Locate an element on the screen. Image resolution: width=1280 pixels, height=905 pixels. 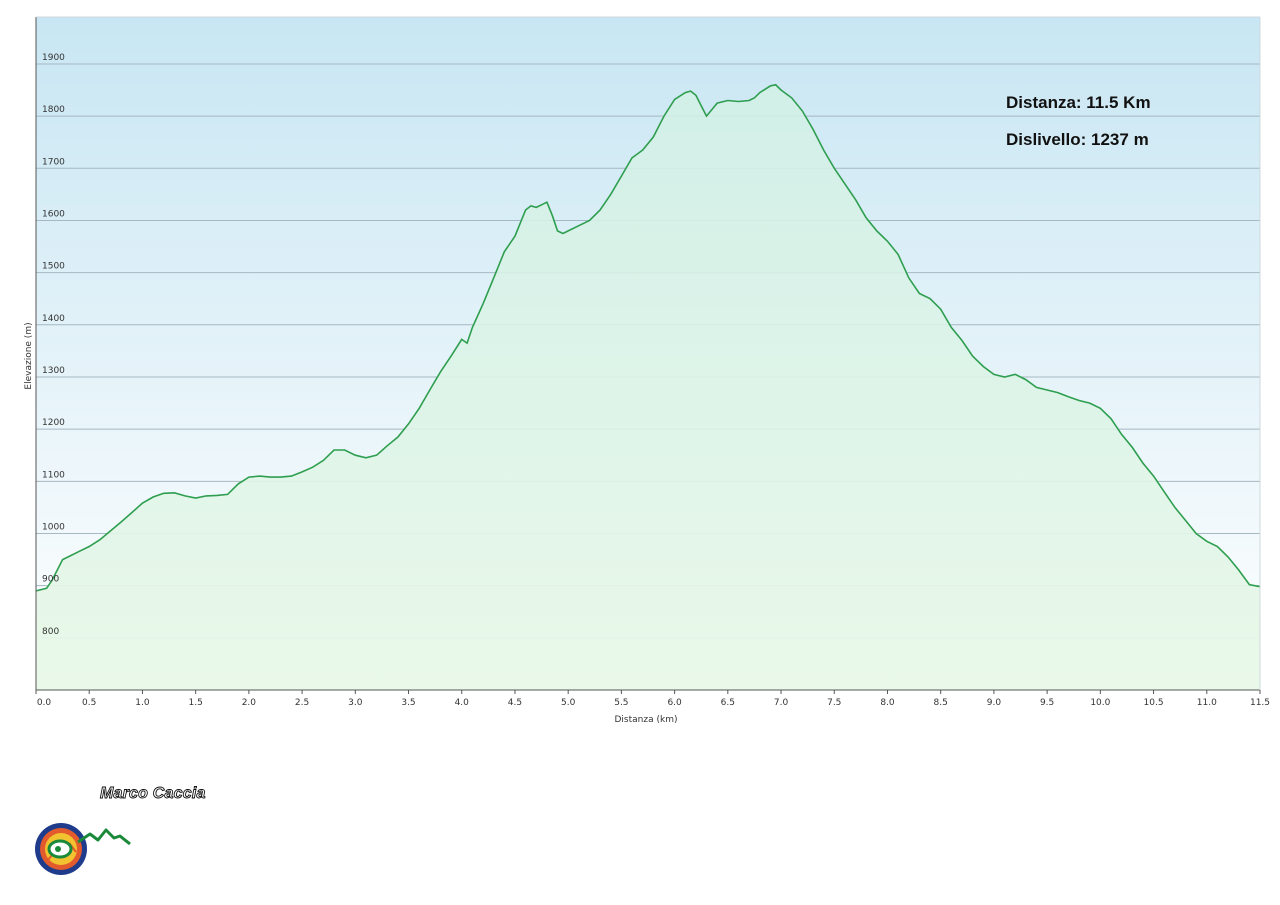
distance-annotation: Distanza: 11.5 Km is located at coordinates (1078, 102).